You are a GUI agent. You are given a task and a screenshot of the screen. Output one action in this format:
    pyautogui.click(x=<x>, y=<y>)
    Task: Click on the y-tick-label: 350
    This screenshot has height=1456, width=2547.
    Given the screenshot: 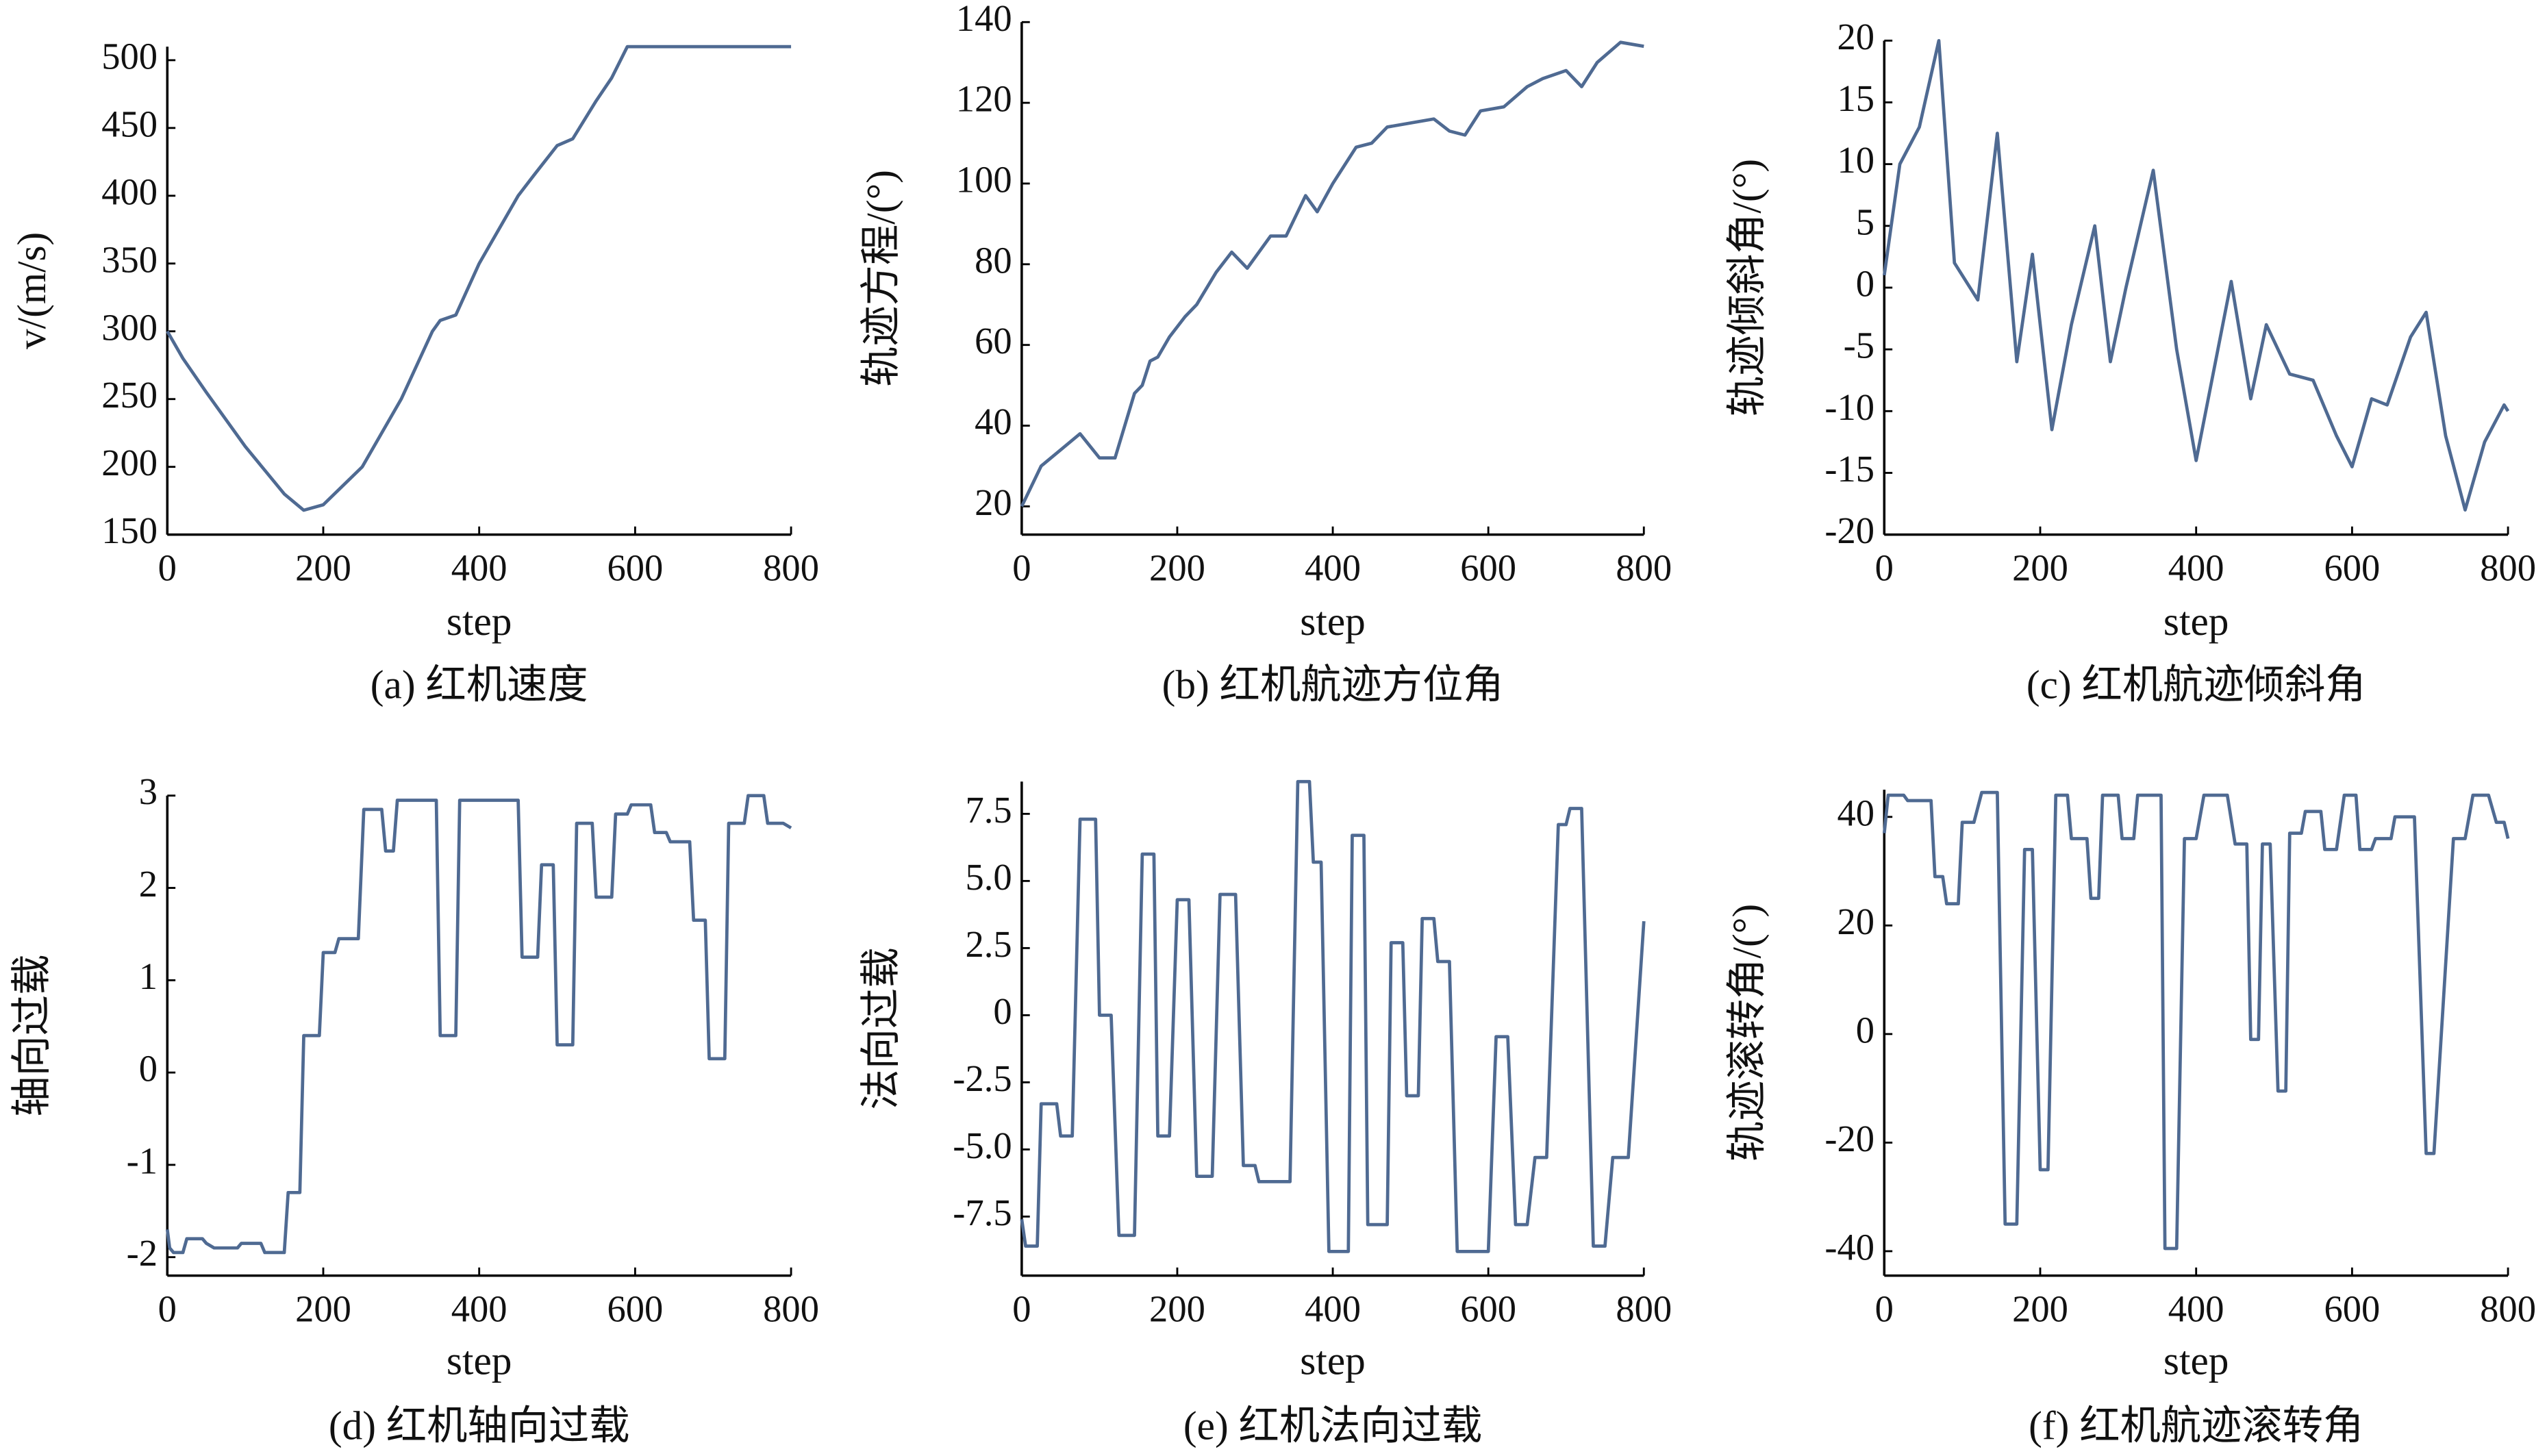 What is the action you would take?
    pyautogui.click(x=129, y=259)
    